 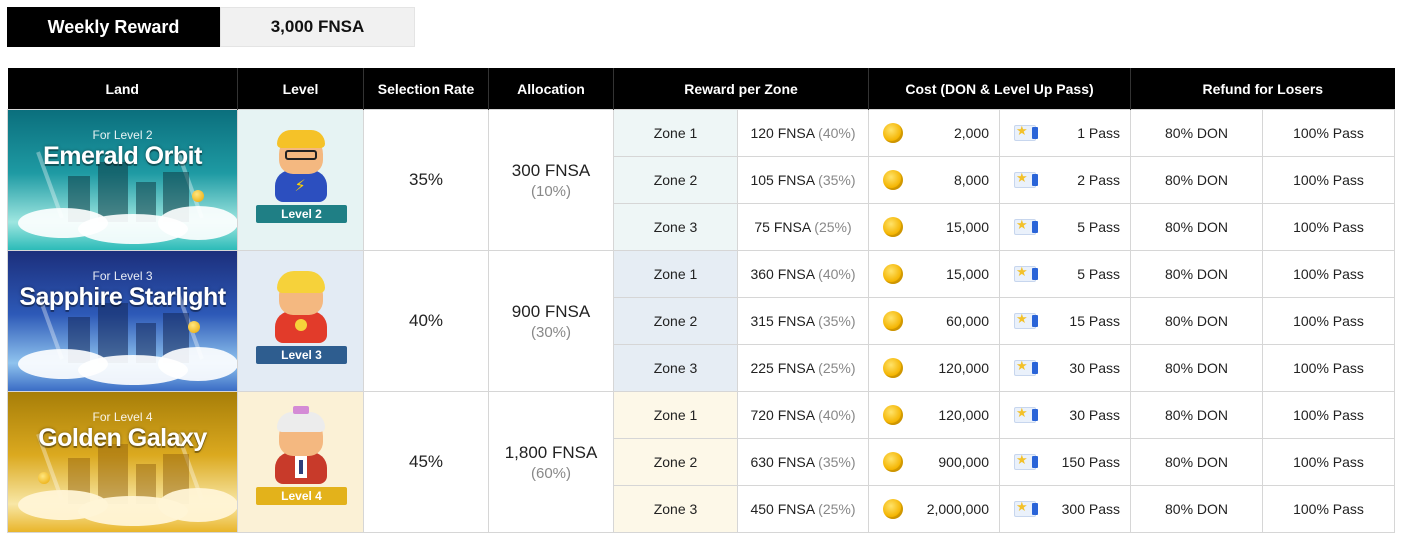 I want to click on zone-reward: 315 FNSA (35%), so click(x=803, y=321).